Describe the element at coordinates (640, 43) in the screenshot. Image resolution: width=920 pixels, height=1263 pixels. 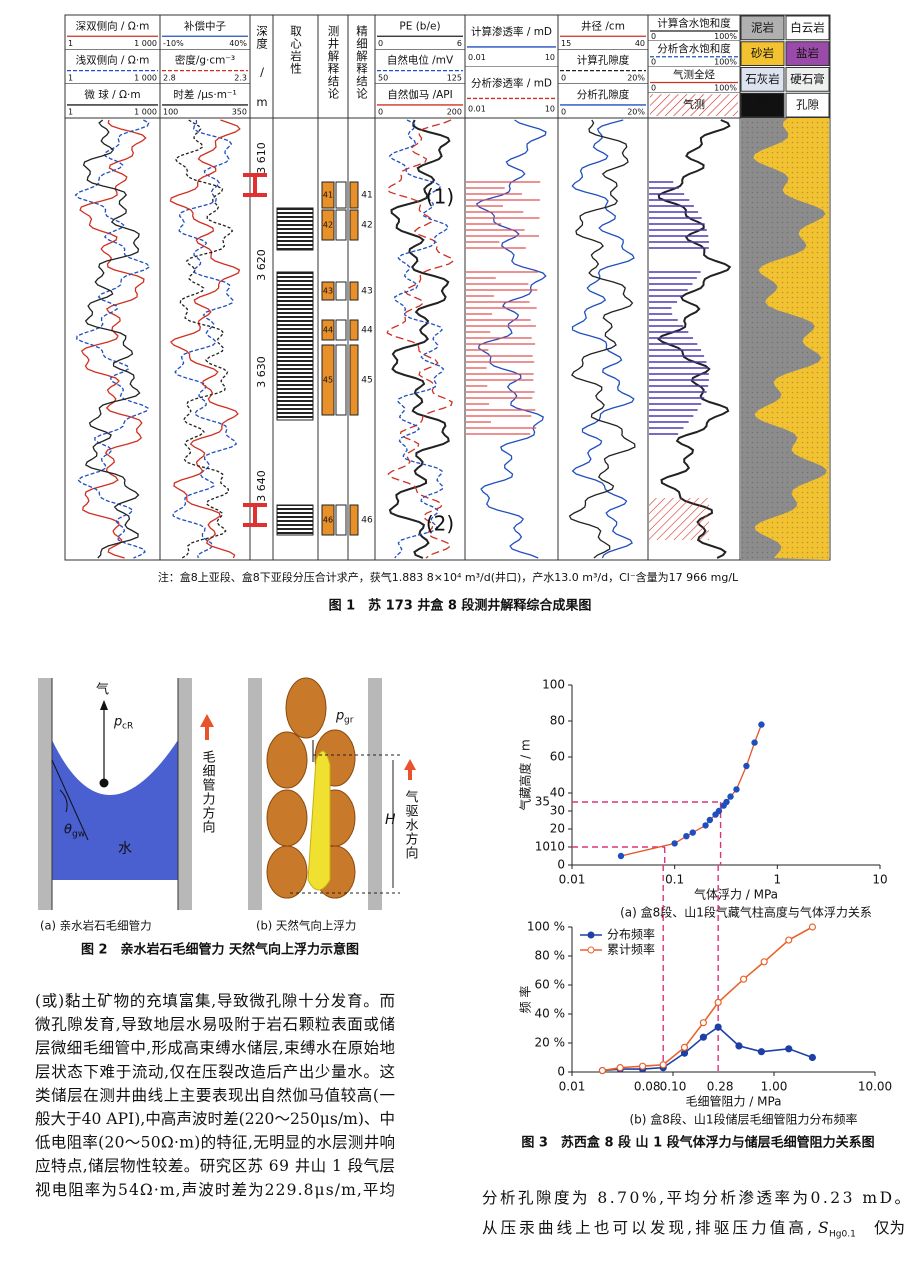
I see `track-max: 40` at that location.